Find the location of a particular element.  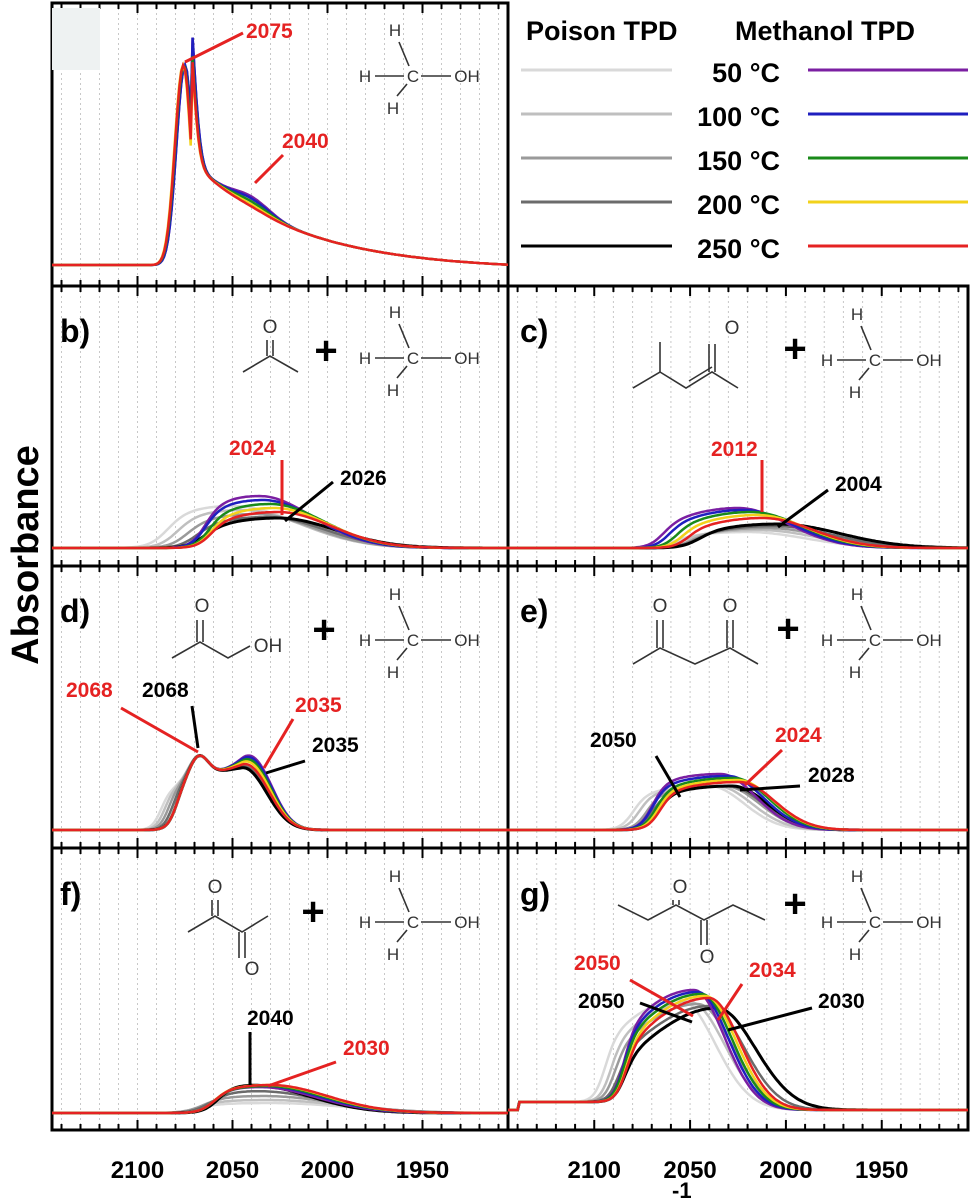

legend-header-poison: Poison TPD is located at coordinates (602, 31).